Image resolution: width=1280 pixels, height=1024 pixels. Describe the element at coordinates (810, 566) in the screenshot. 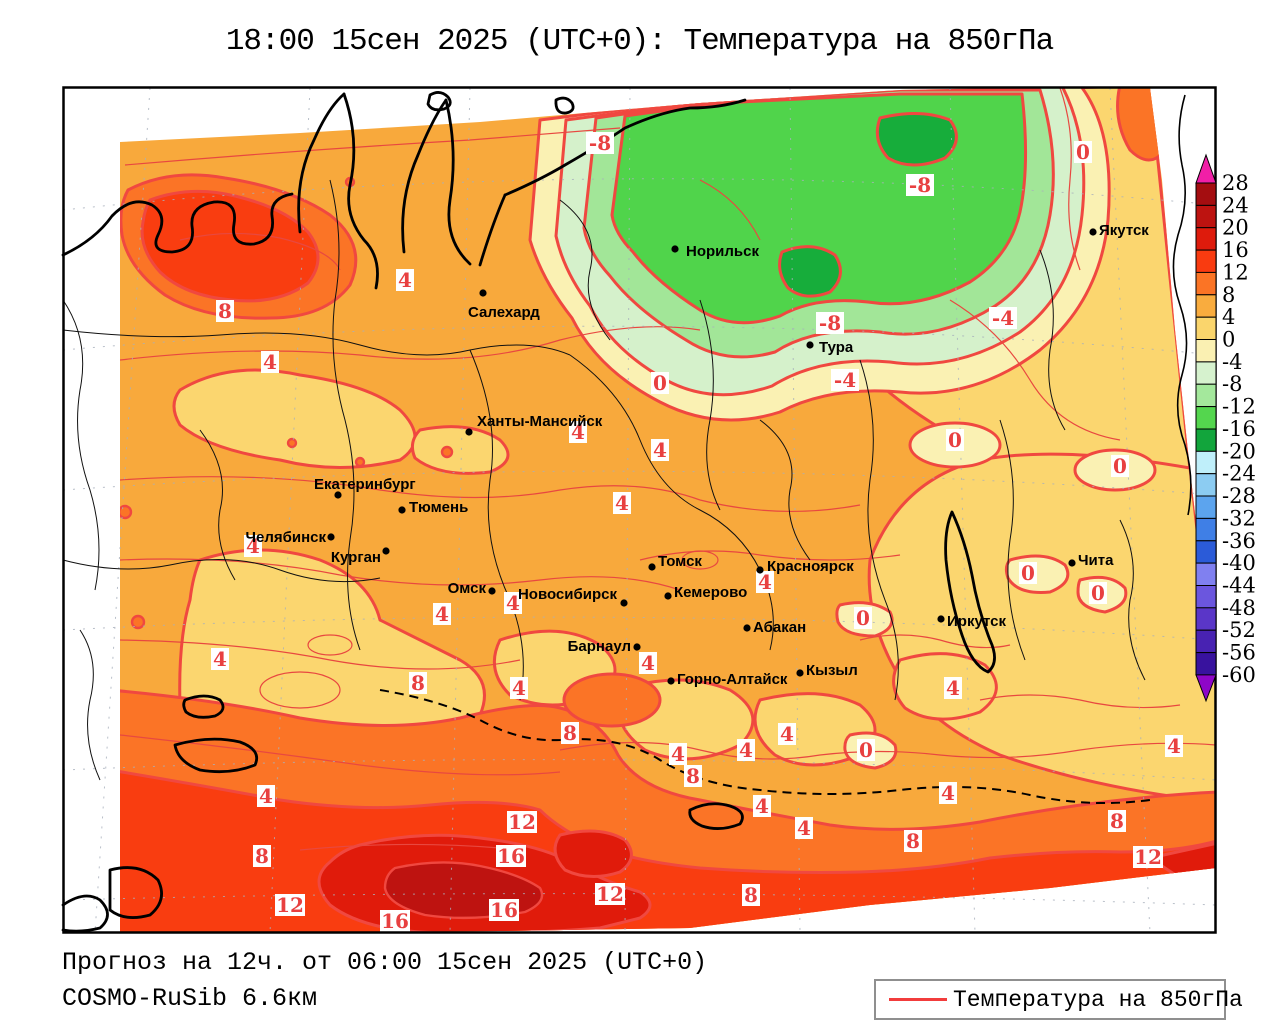

I see `city-label: Красноярск` at that location.